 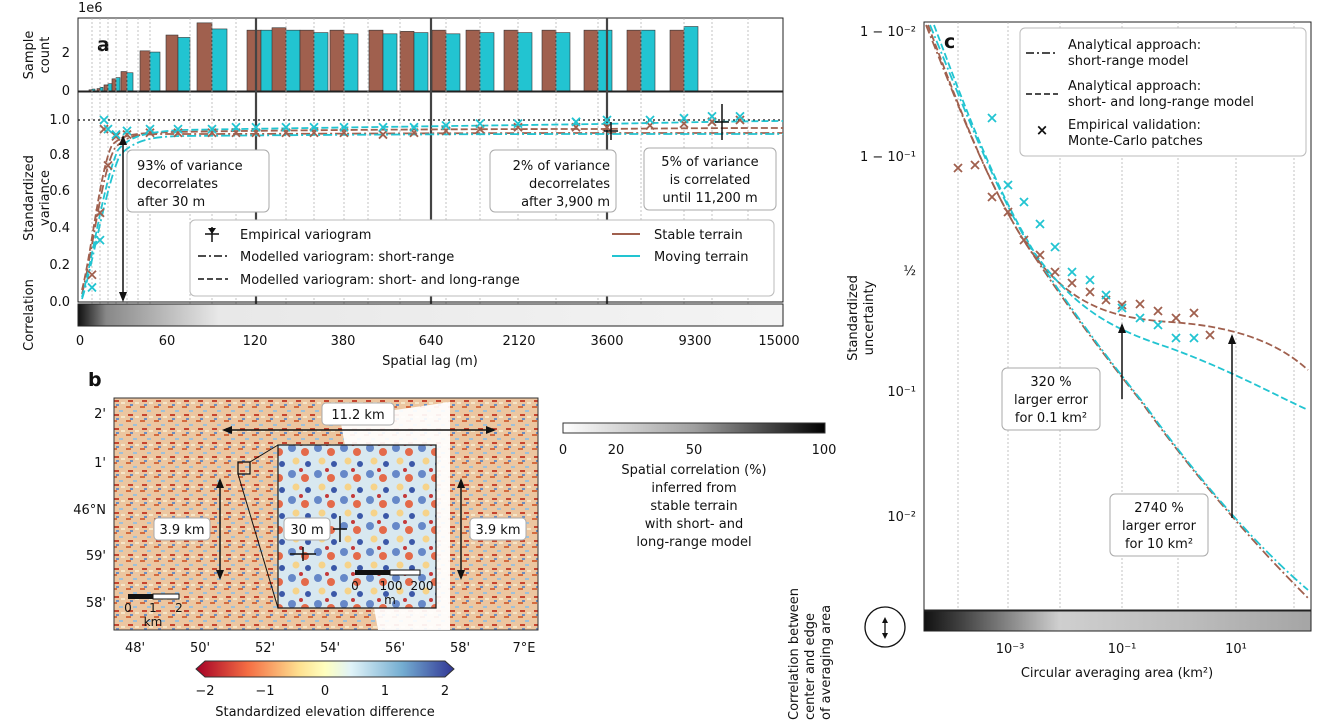 What do you see at coordinates (95, 380) in the screenshot?
I see `panel-b-label: b` at bounding box center [95, 380].